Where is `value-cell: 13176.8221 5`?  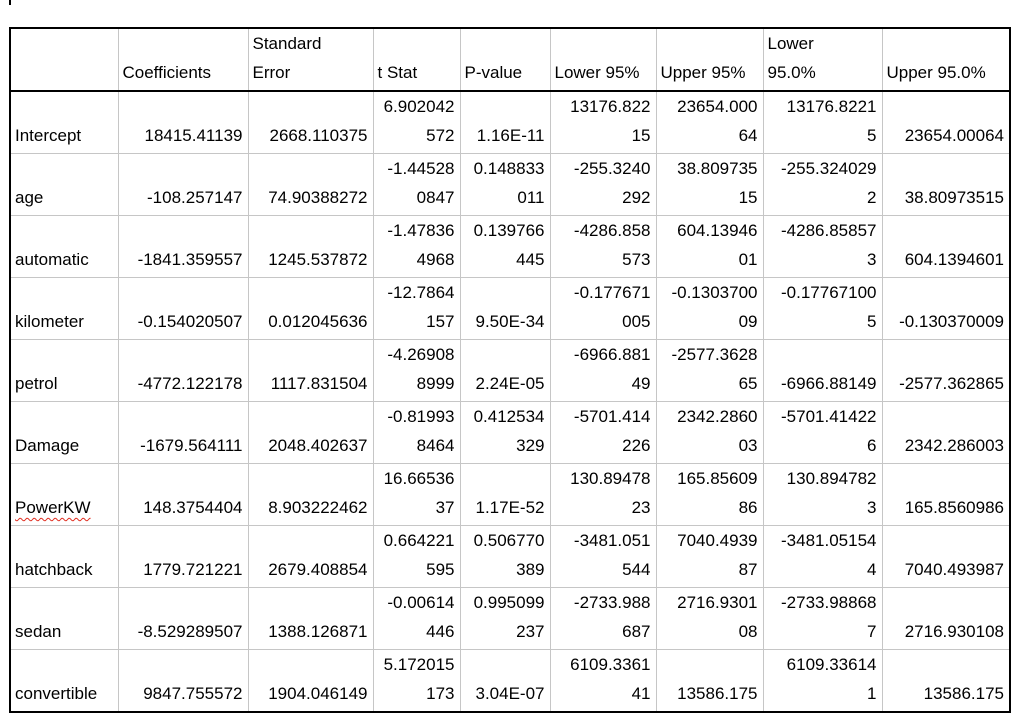 value-cell: 13176.8221 5 is located at coordinates (822, 122).